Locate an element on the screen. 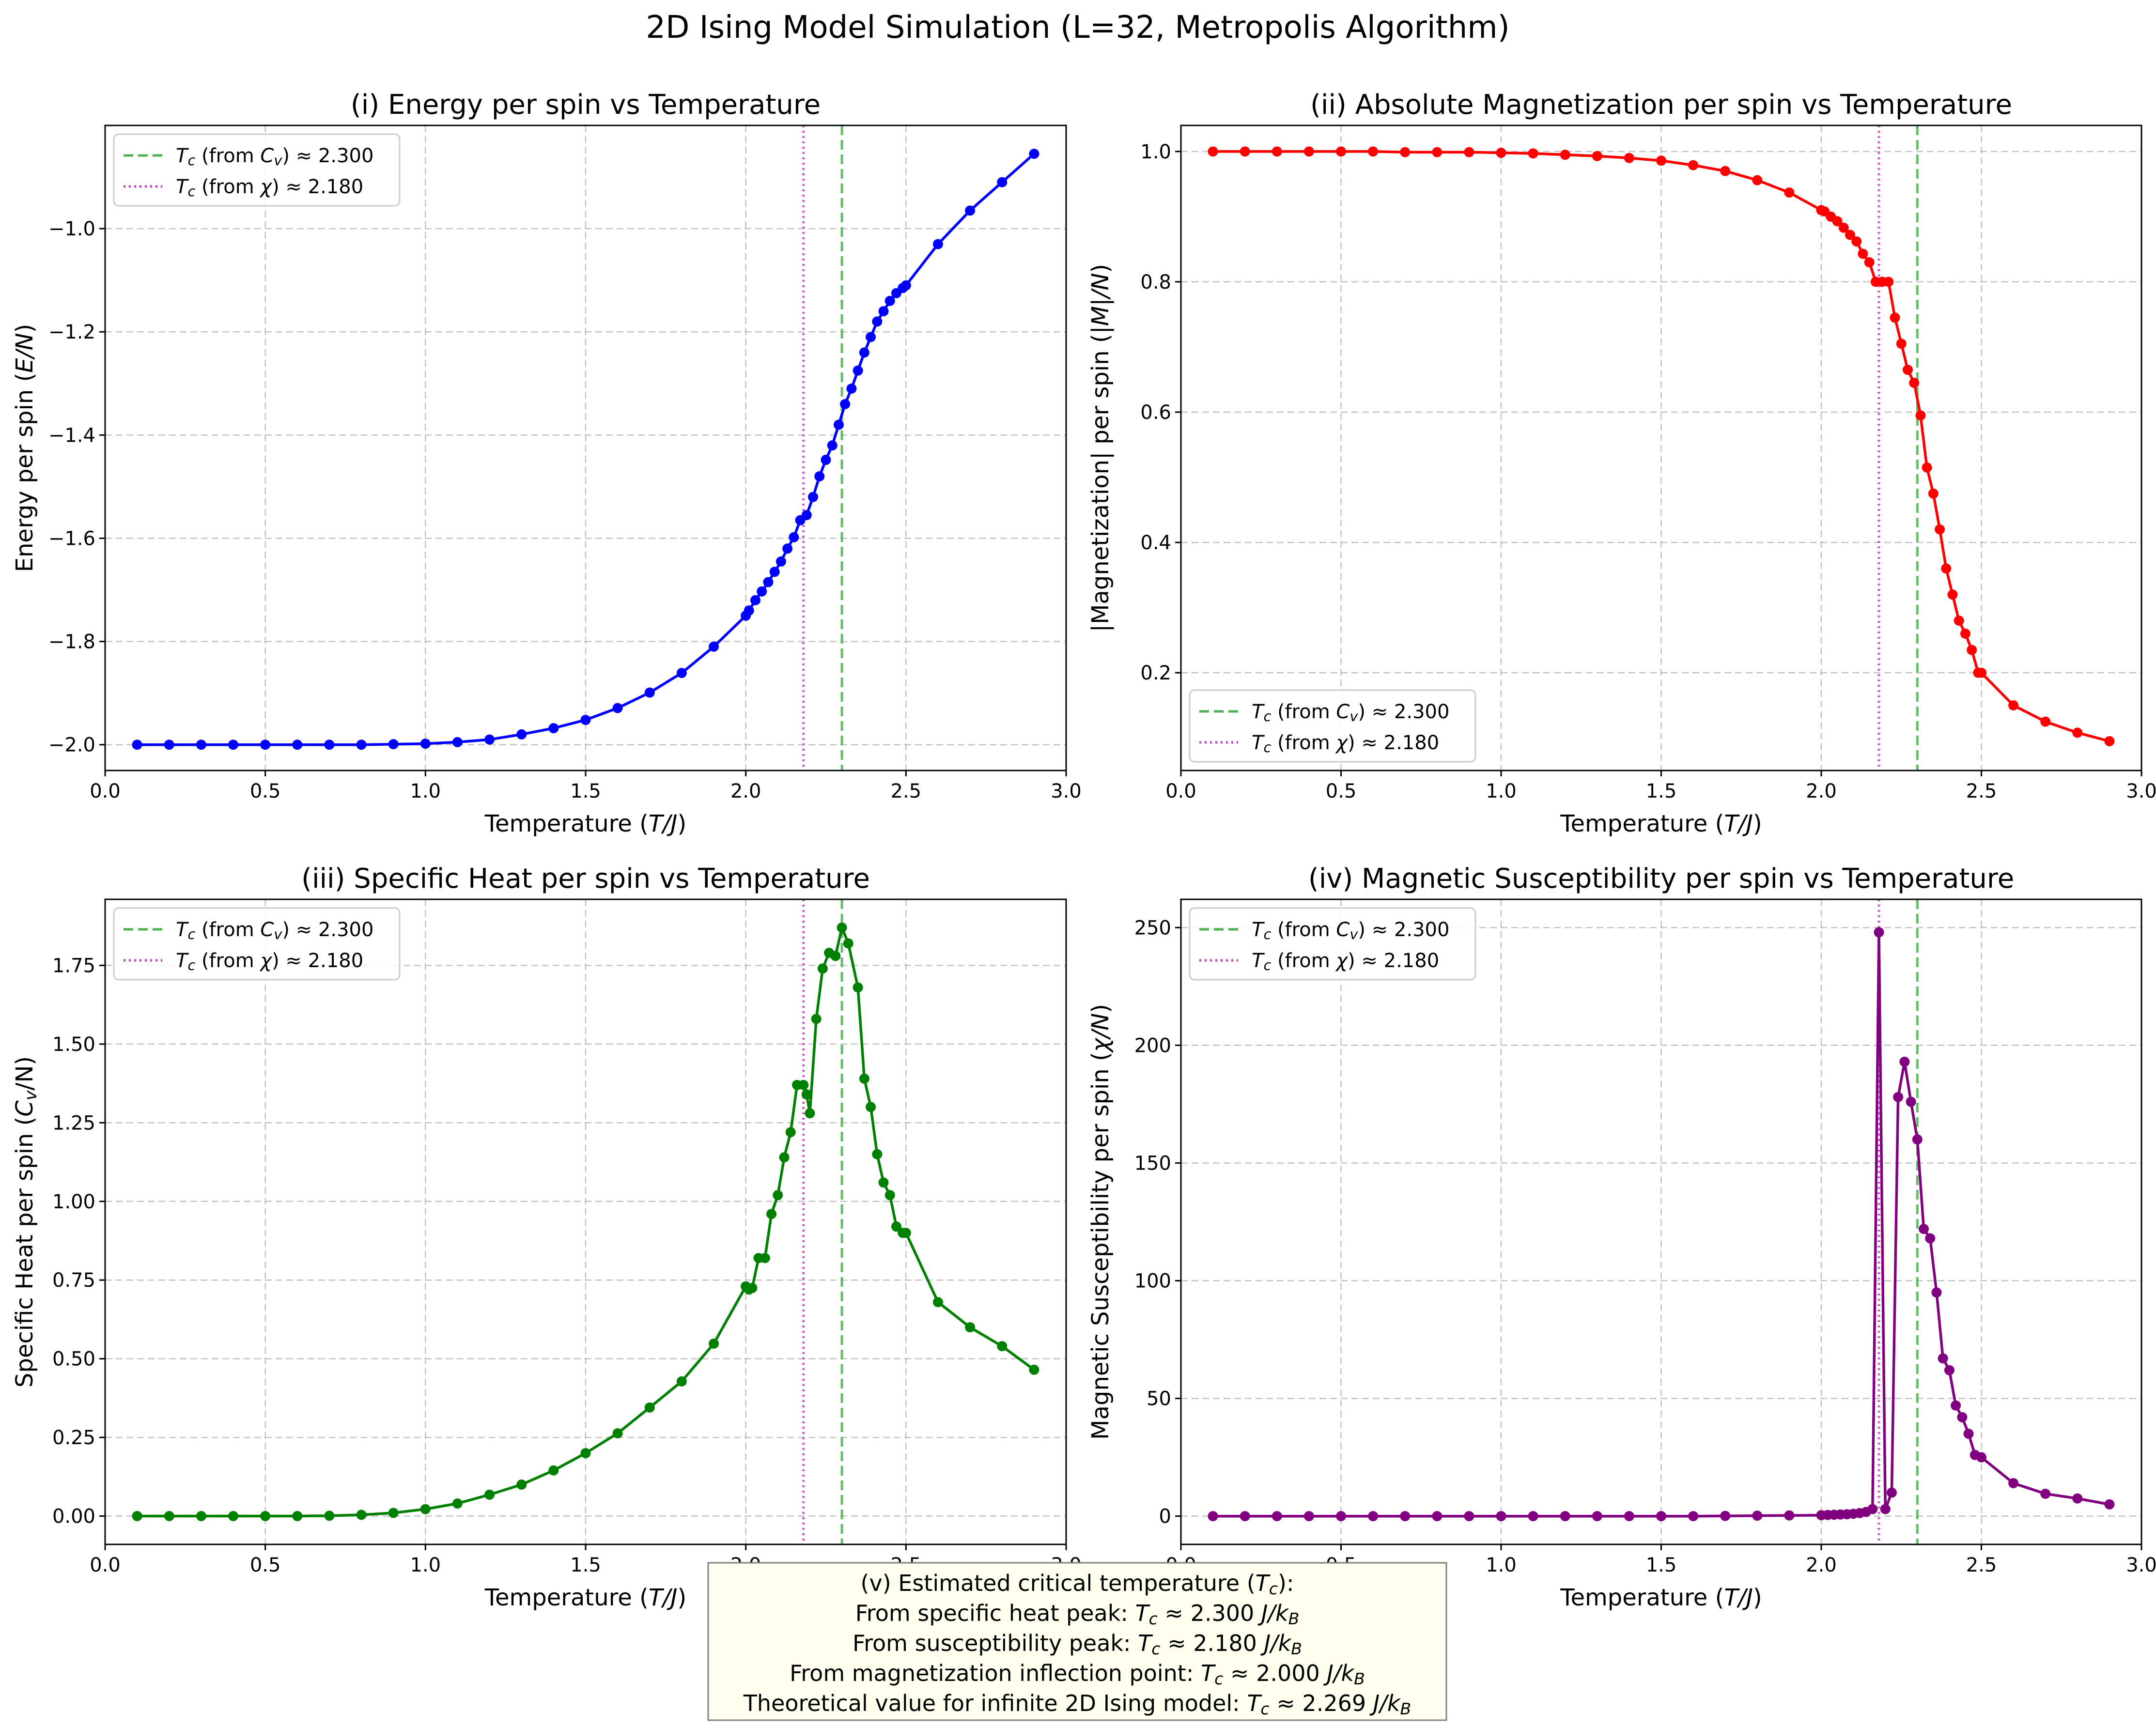  y-axis-label: Energy per spin (E/N) is located at coordinates (24, 448).